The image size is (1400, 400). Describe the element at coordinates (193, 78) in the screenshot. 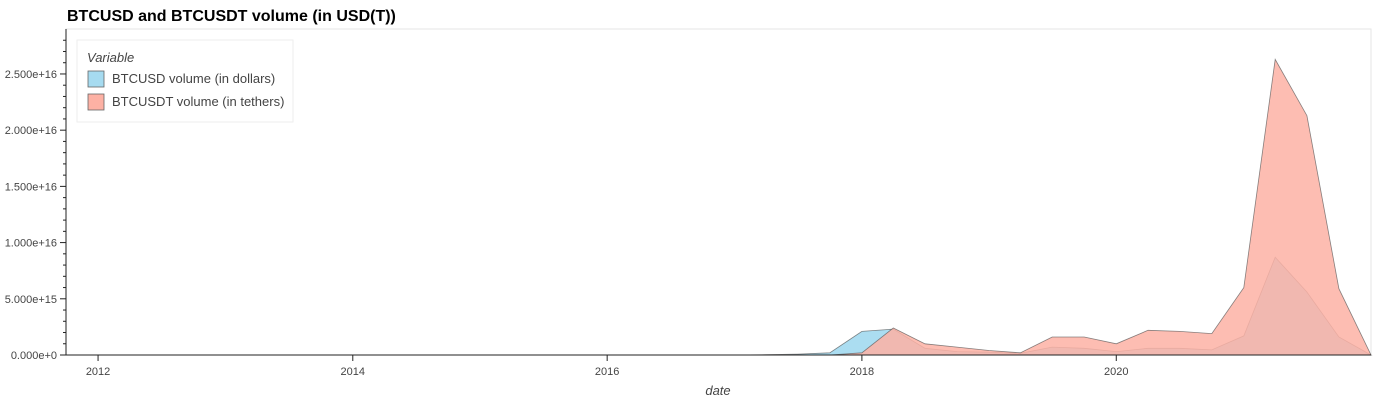

I see `legend-label: BTCUSD volume (in dollars)` at that location.